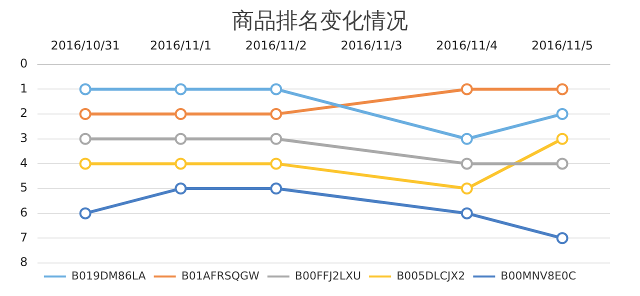 The image size is (640, 296). I want to click on y-tick-label: 3, so click(24, 138).